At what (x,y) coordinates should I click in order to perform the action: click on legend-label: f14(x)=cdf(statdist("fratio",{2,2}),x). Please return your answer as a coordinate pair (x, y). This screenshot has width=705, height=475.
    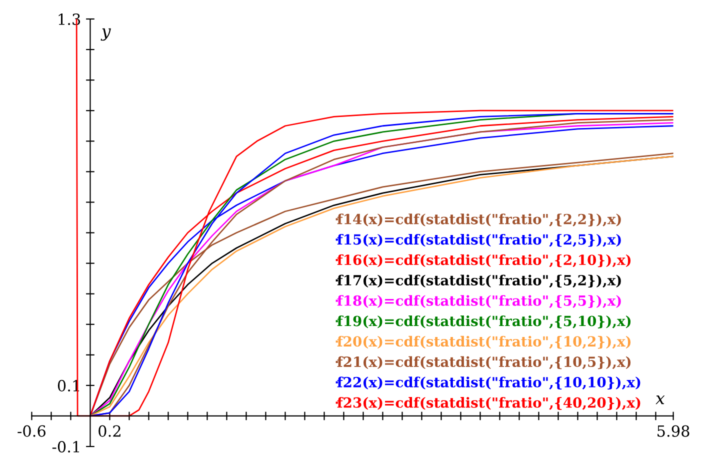
    Looking at the image, I should click on (479, 220).